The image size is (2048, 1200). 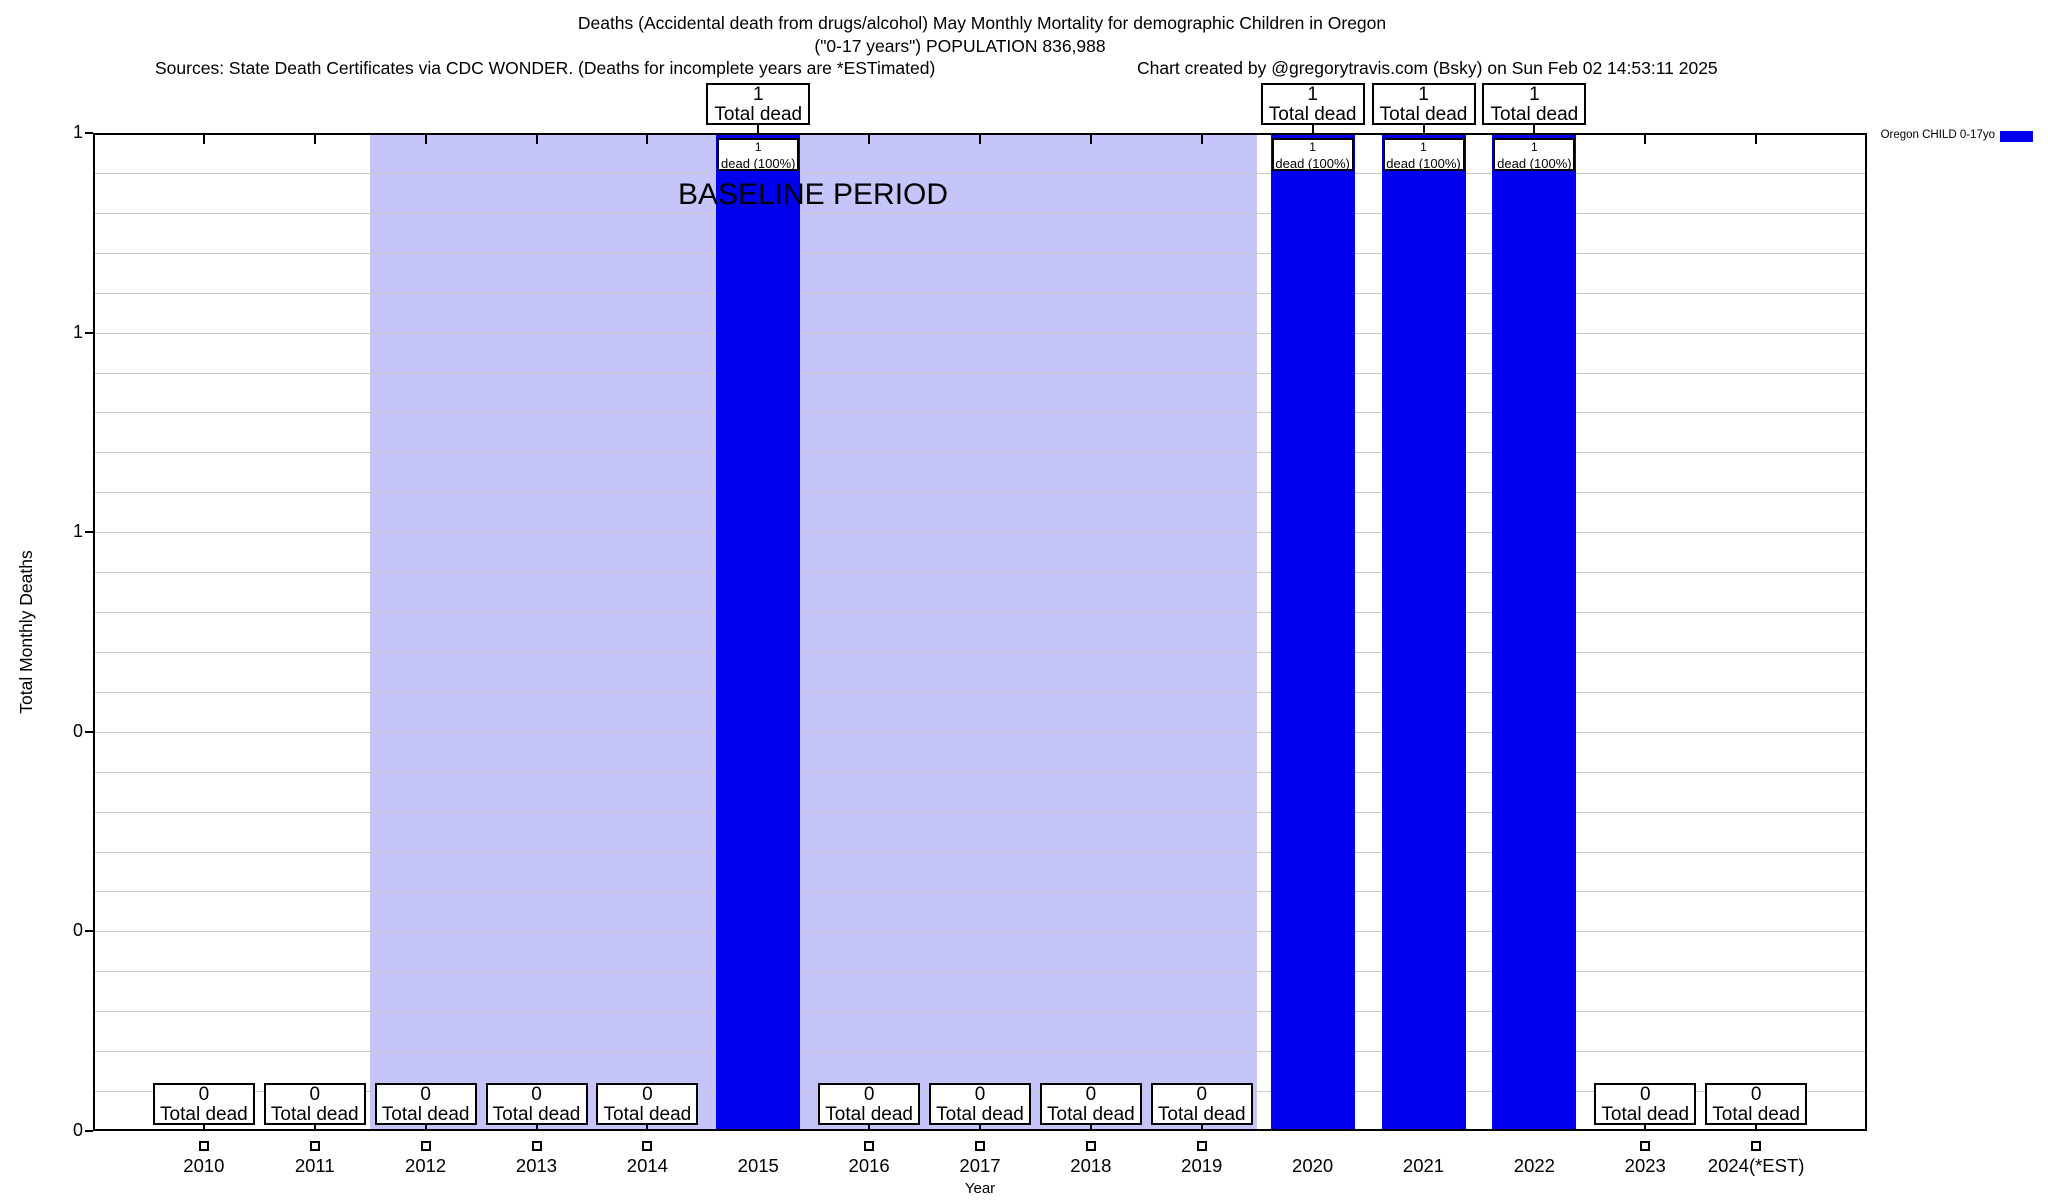 What do you see at coordinates (425, 1114) in the screenshot?
I see `zero-box-2012-text: Total dead` at bounding box center [425, 1114].